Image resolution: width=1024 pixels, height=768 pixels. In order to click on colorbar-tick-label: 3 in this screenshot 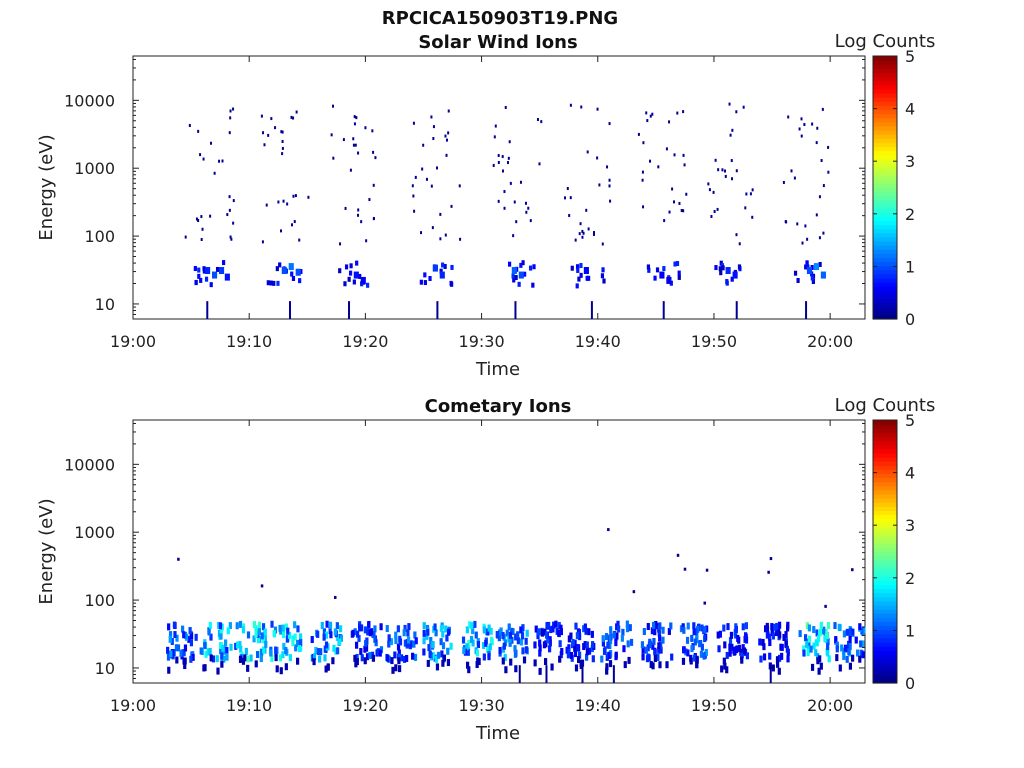, I will do `click(910, 525)`.